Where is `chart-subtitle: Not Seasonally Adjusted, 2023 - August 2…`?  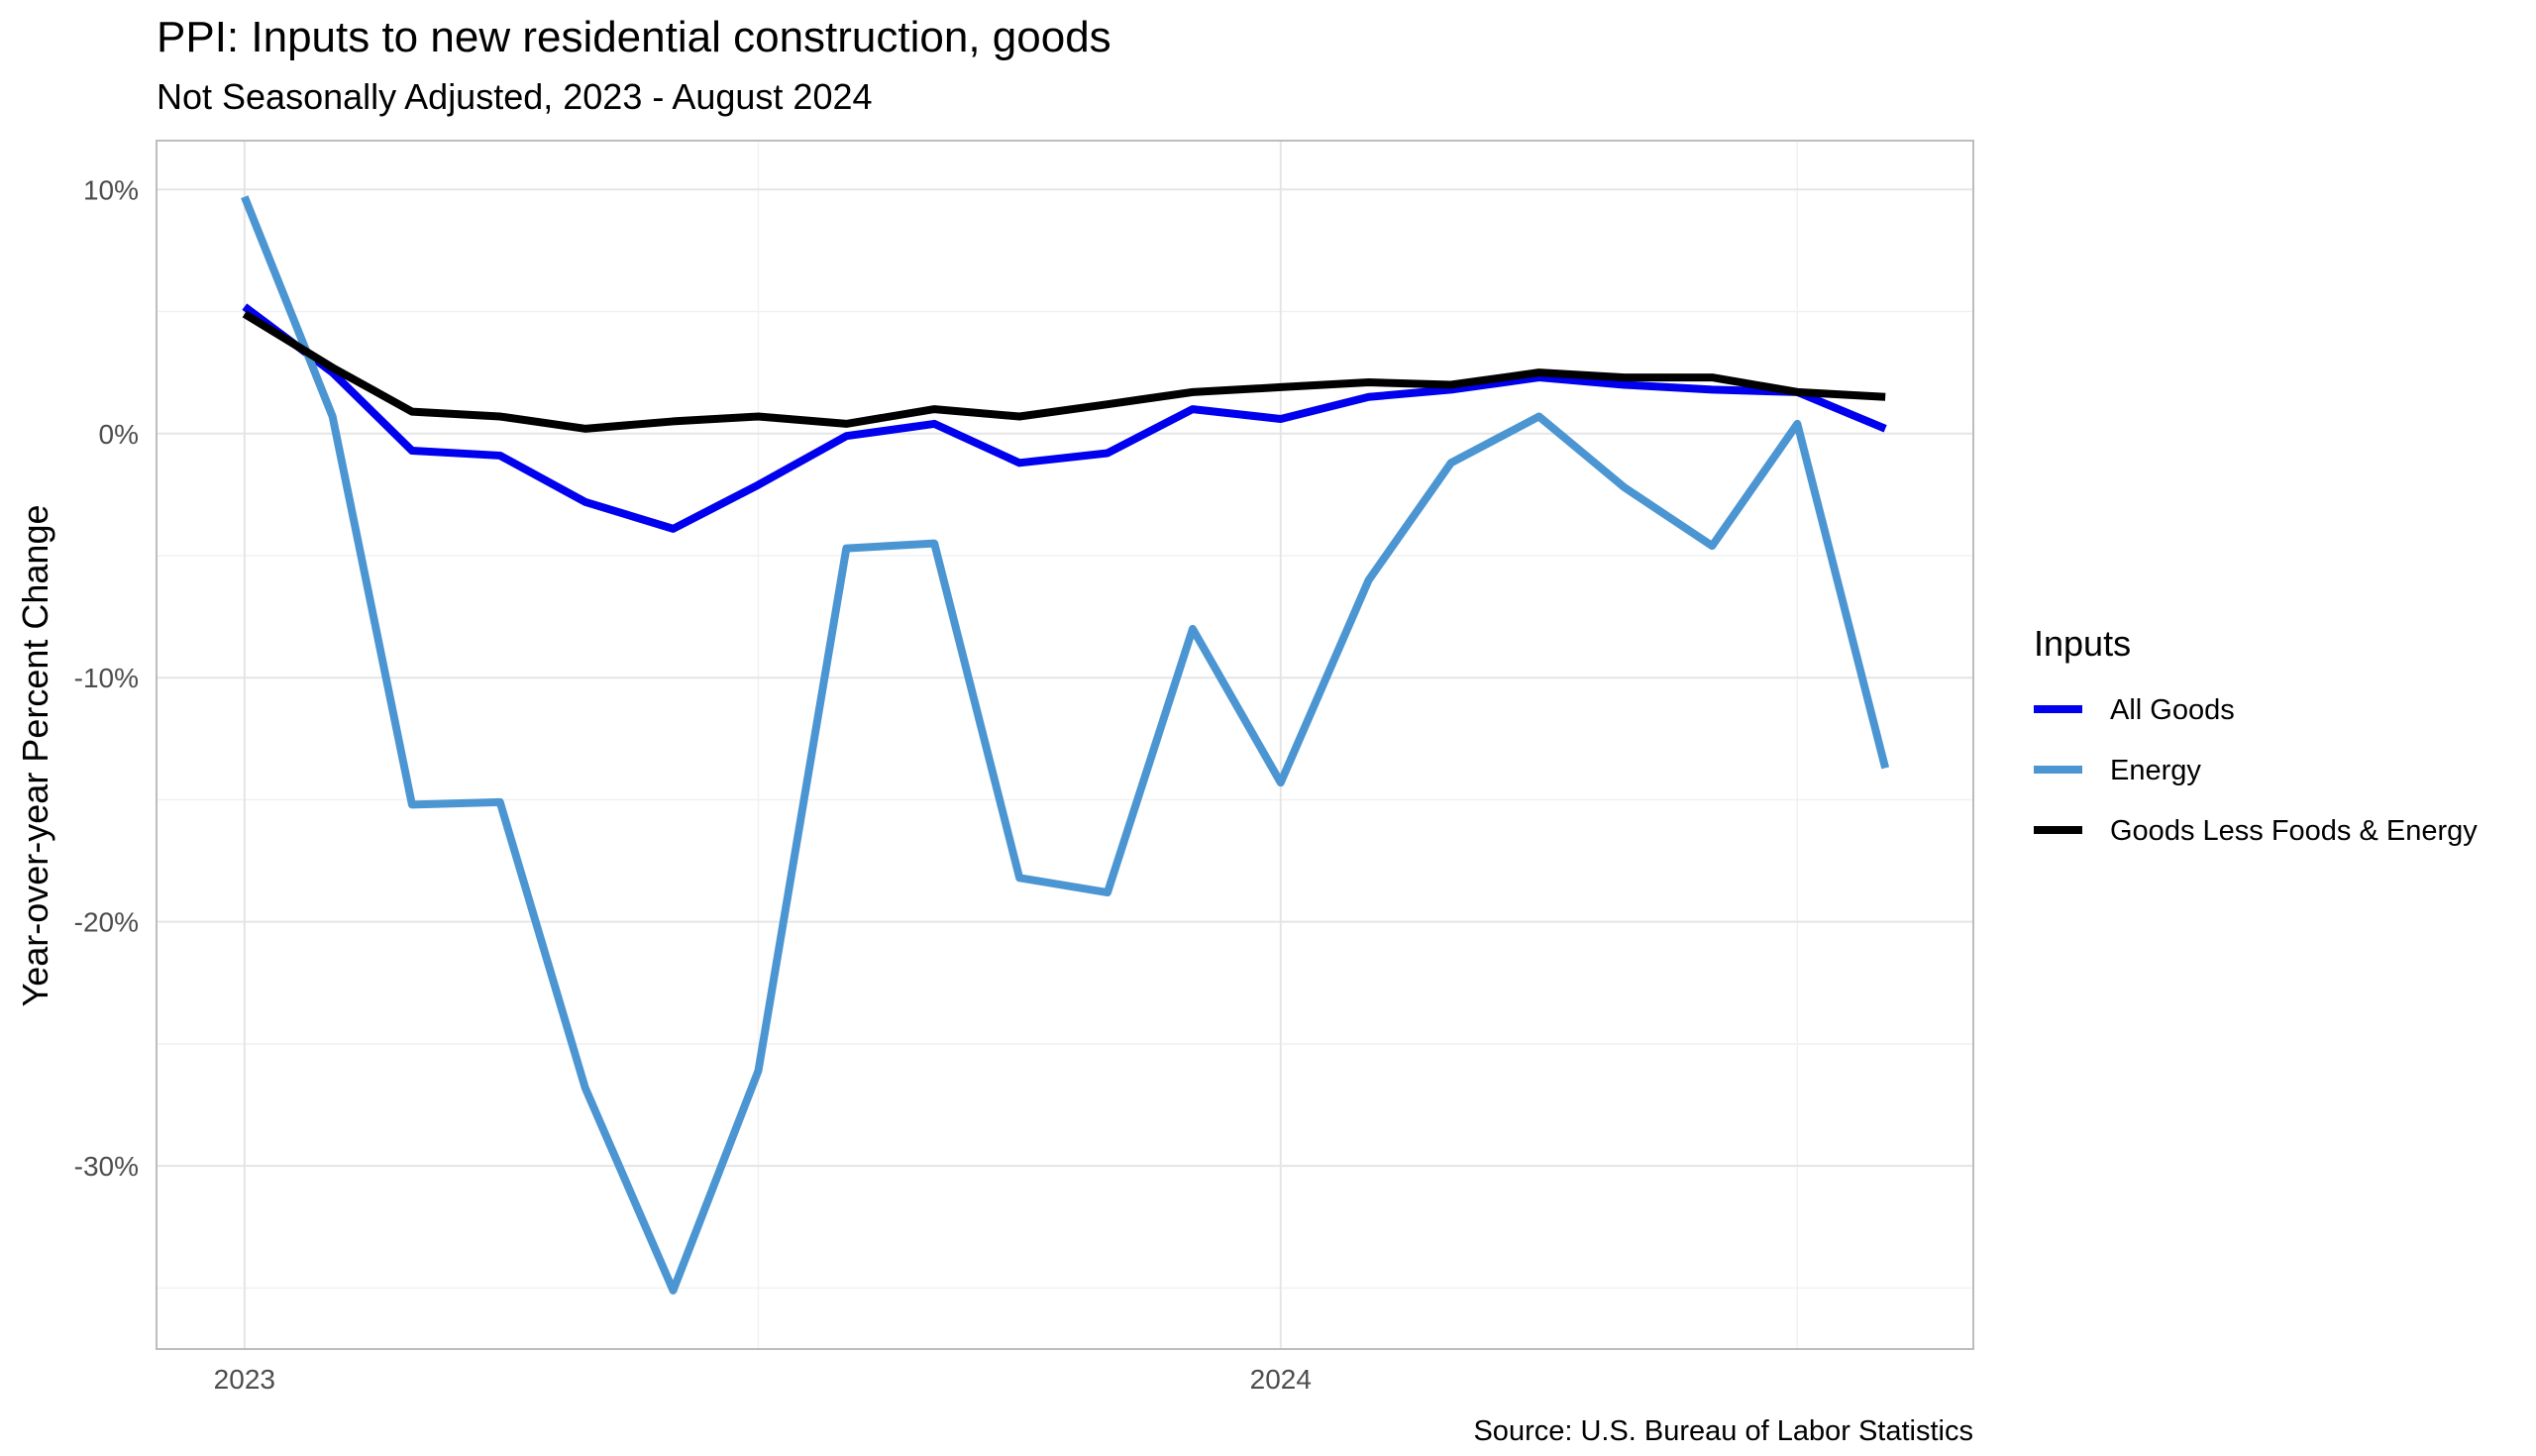 chart-subtitle: Not Seasonally Adjusted, 2023 - August 2… is located at coordinates (515, 96).